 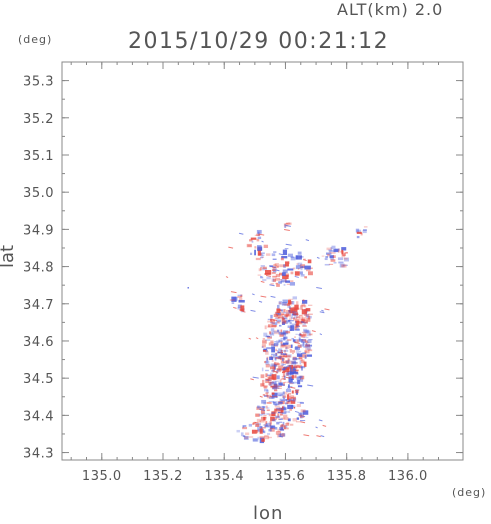 I want to click on x-tick-label: 136.0, so click(x=408, y=476).